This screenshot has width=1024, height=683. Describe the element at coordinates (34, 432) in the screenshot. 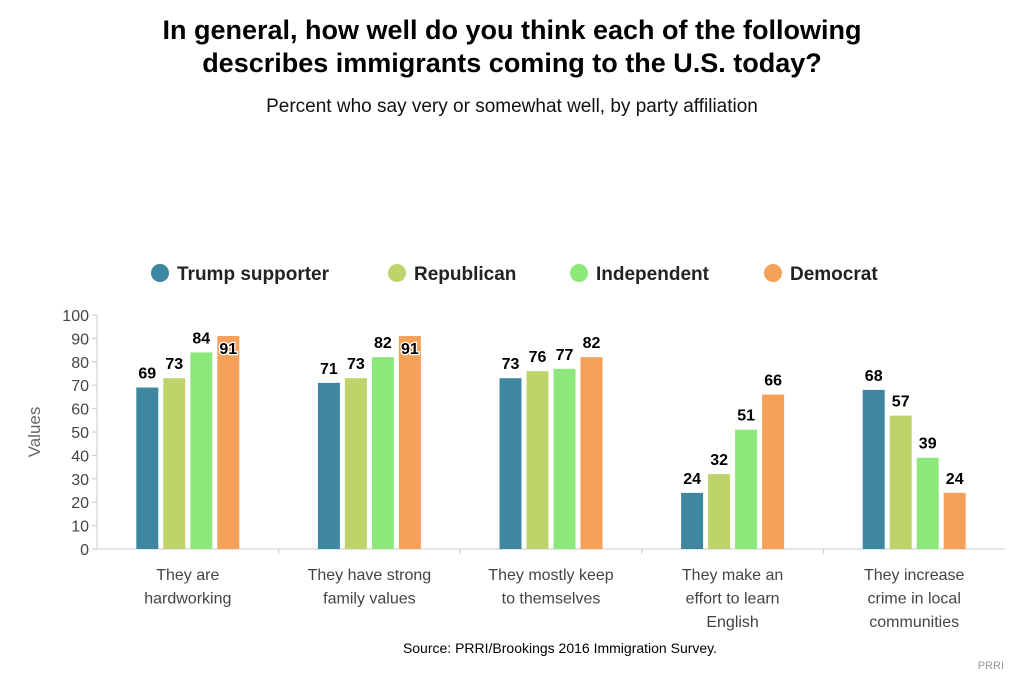

I see `y-axis-title: Values` at that location.